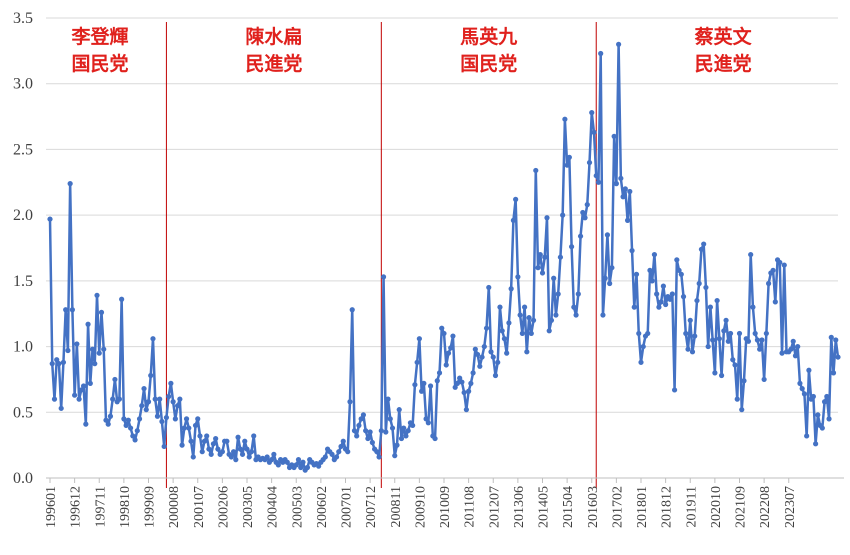  I want to click on y-tick-label: 2.5, so click(23, 149).